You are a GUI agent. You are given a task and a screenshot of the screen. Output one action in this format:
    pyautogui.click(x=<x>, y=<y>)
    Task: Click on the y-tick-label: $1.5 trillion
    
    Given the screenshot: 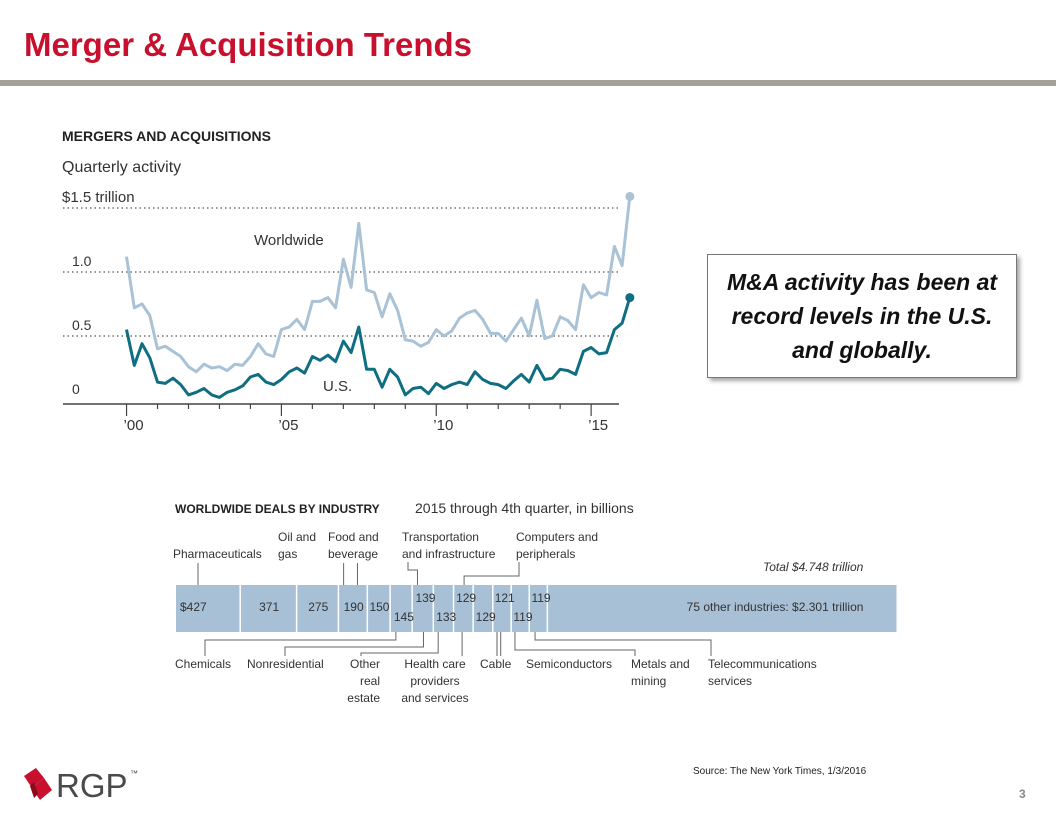 What is the action you would take?
    pyautogui.click(x=98, y=197)
    